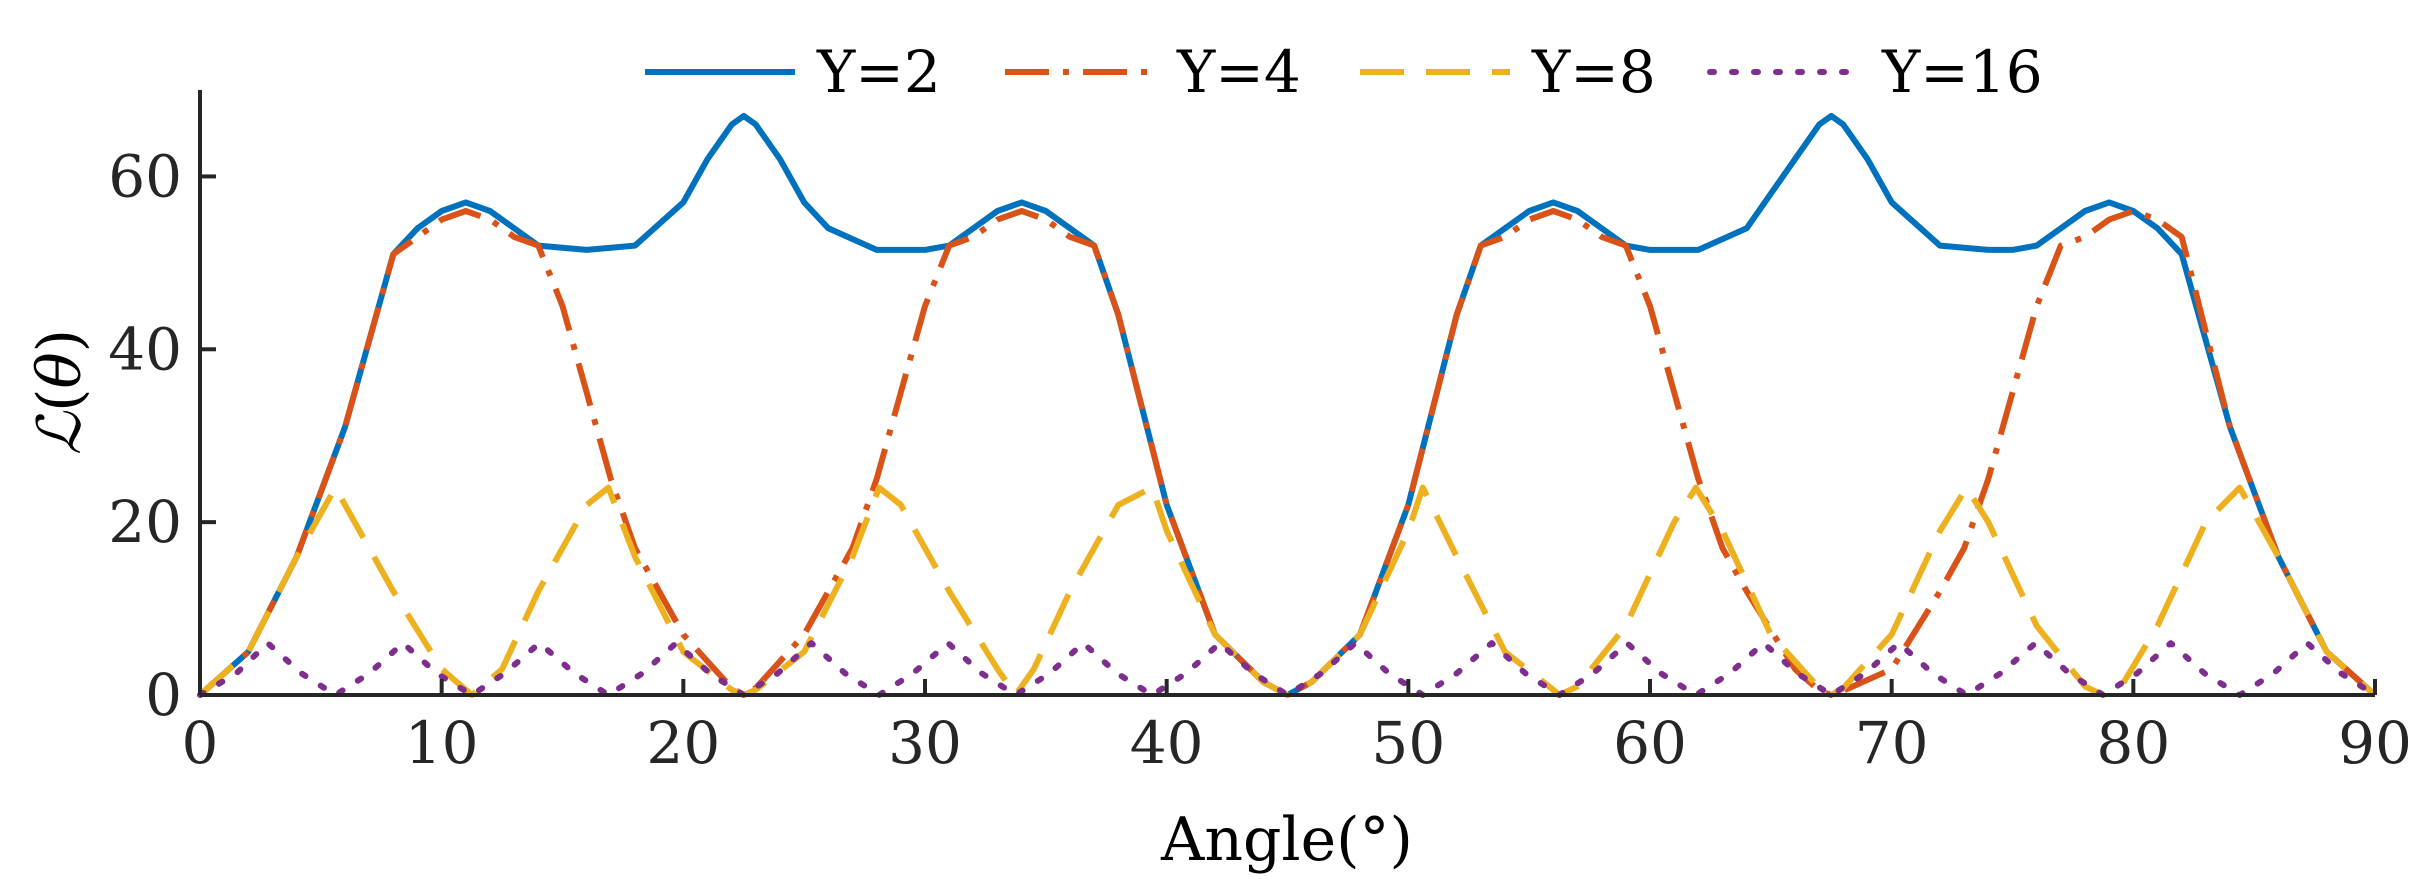  I want to click on y-axis-title: ℒ(θ), so click(60, 392).